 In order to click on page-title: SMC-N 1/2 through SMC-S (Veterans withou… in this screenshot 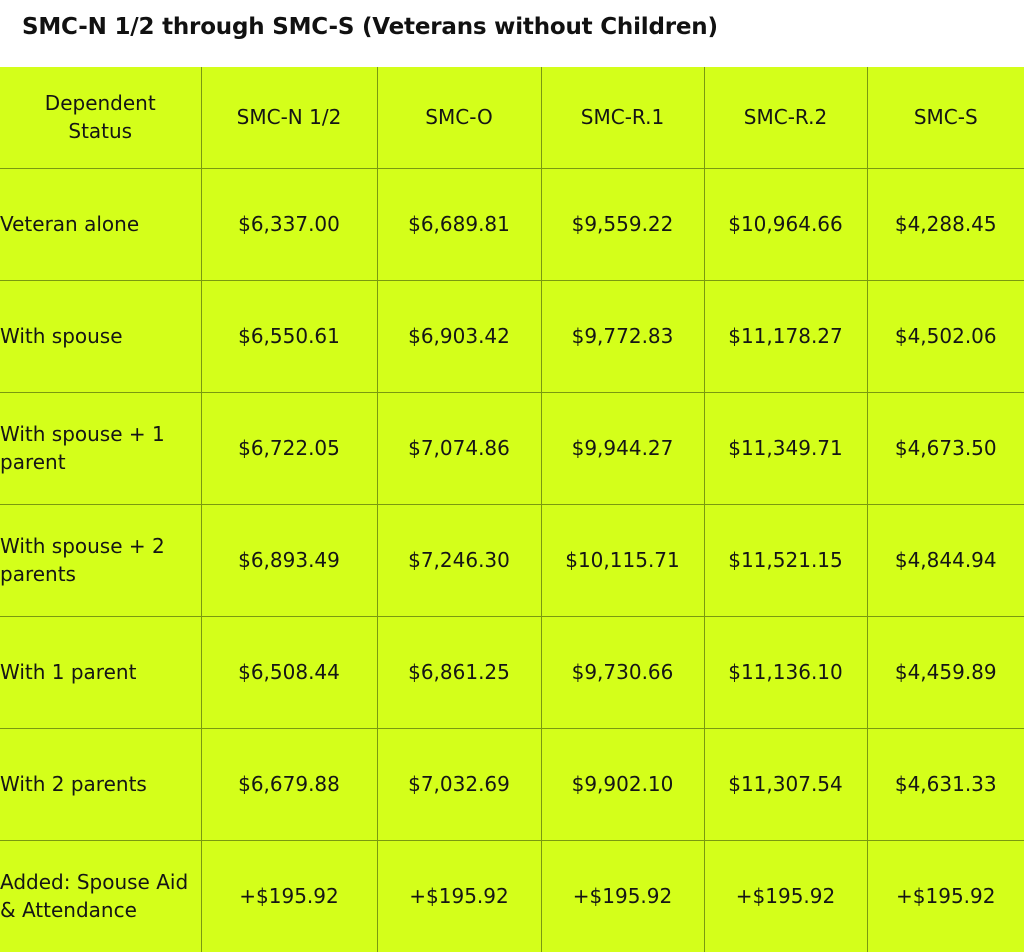, I will do `click(370, 27)`.